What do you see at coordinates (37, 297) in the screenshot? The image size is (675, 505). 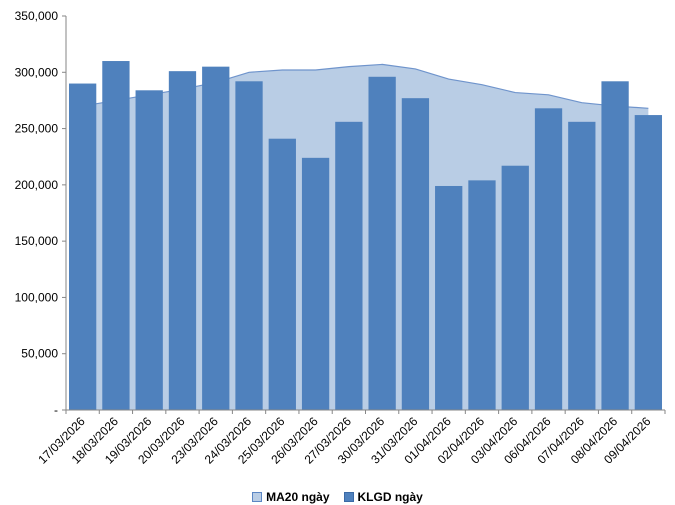 I see `y-tick-label: 100,000` at bounding box center [37, 297].